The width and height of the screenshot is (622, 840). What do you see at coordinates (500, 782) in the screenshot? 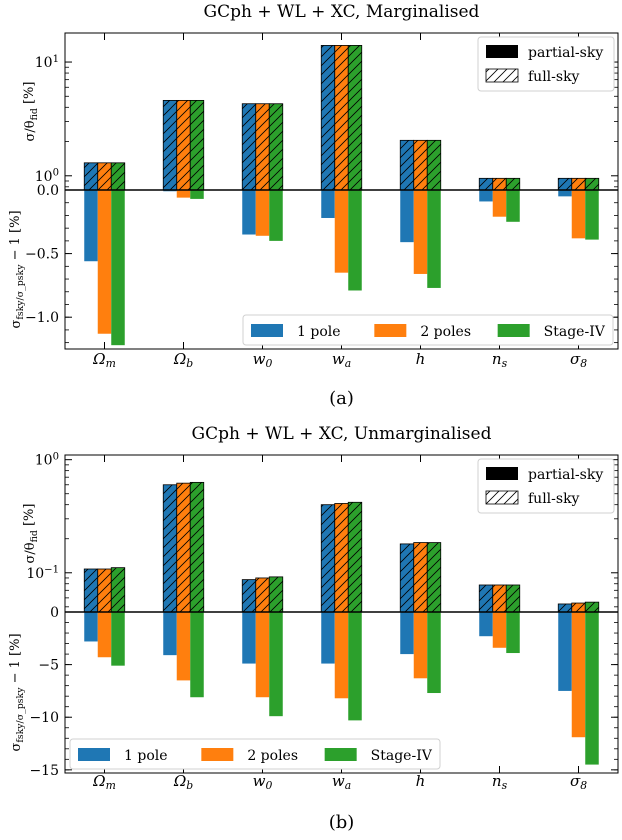
I see `xtick-label: ns​` at bounding box center [500, 782].